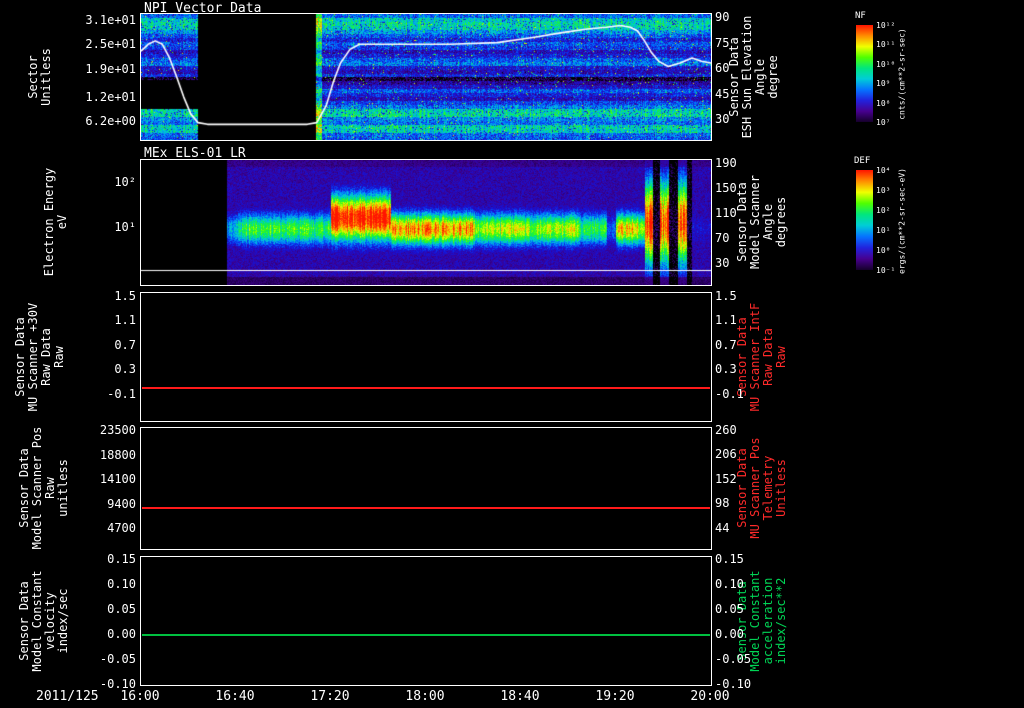 The image size is (1024, 708). I want to click on x-axis-date-label: 2011/125, so click(67, 696).